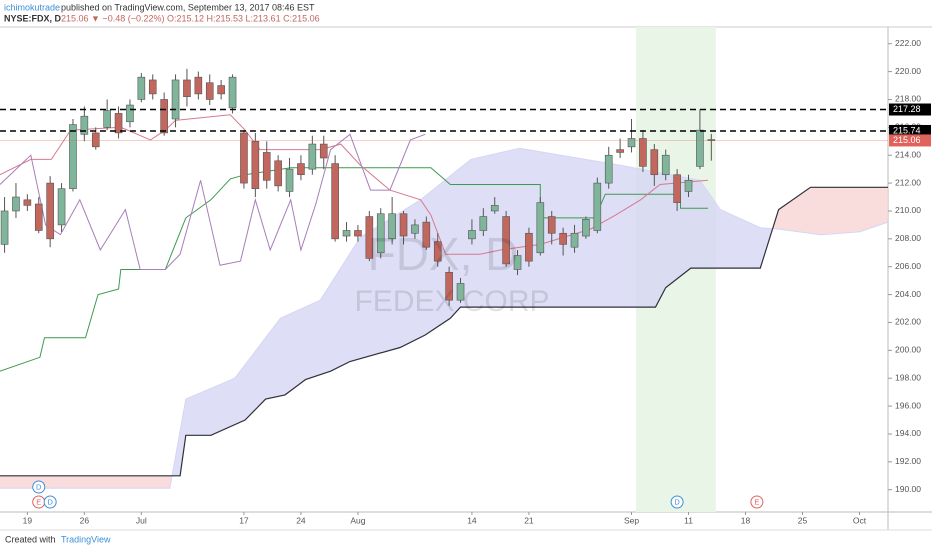 The height and width of the screenshot is (550, 932). I want to click on x-tick-label: 26, so click(85, 520).